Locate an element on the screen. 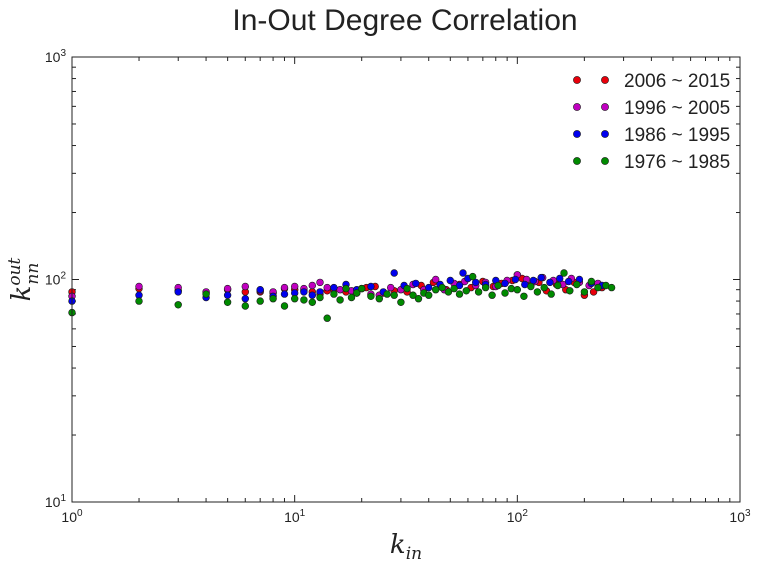 The height and width of the screenshot is (563, 759). legend-label: 1976 ~ 1985 is located at coordinates (677, 162).